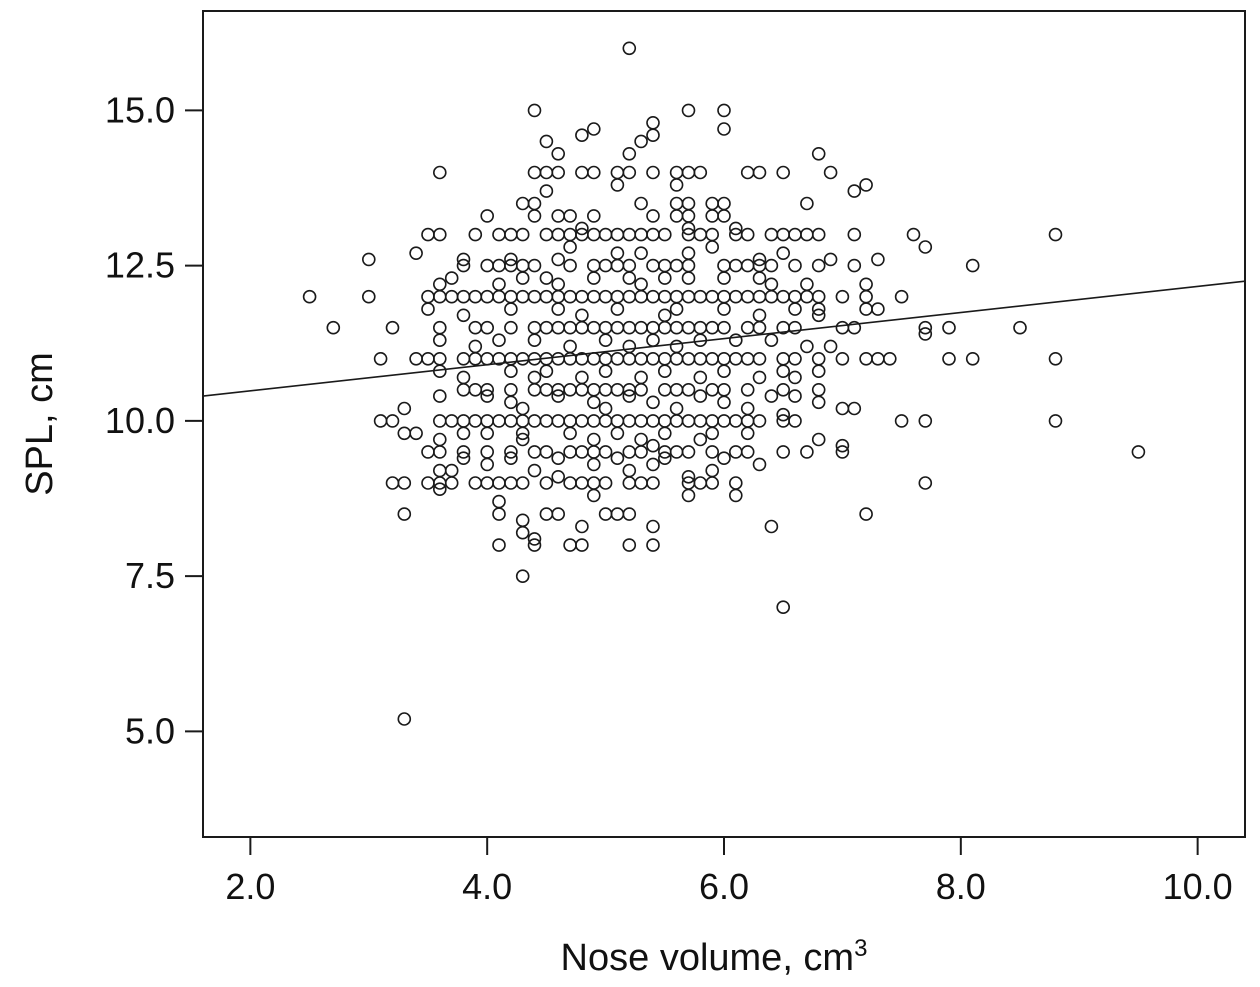 This screenshot has height=987, width=1260. What do you see at coordinates (250, 886) in the screenshot?
I see `x-tick-label: 2.0` at bounding box center [250, 886].